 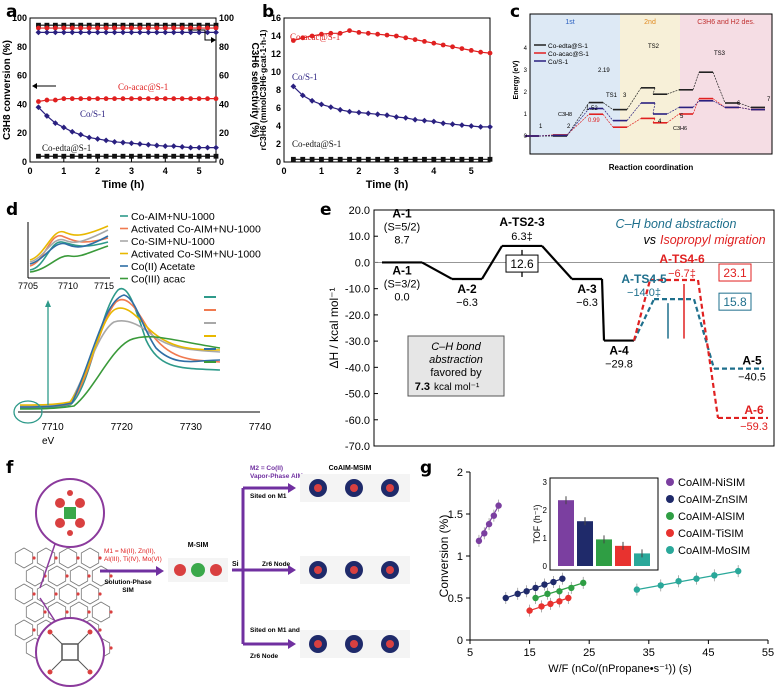 I want to click on chart-b-label-cos1: Co/S-1, so click(x=305, y=77).